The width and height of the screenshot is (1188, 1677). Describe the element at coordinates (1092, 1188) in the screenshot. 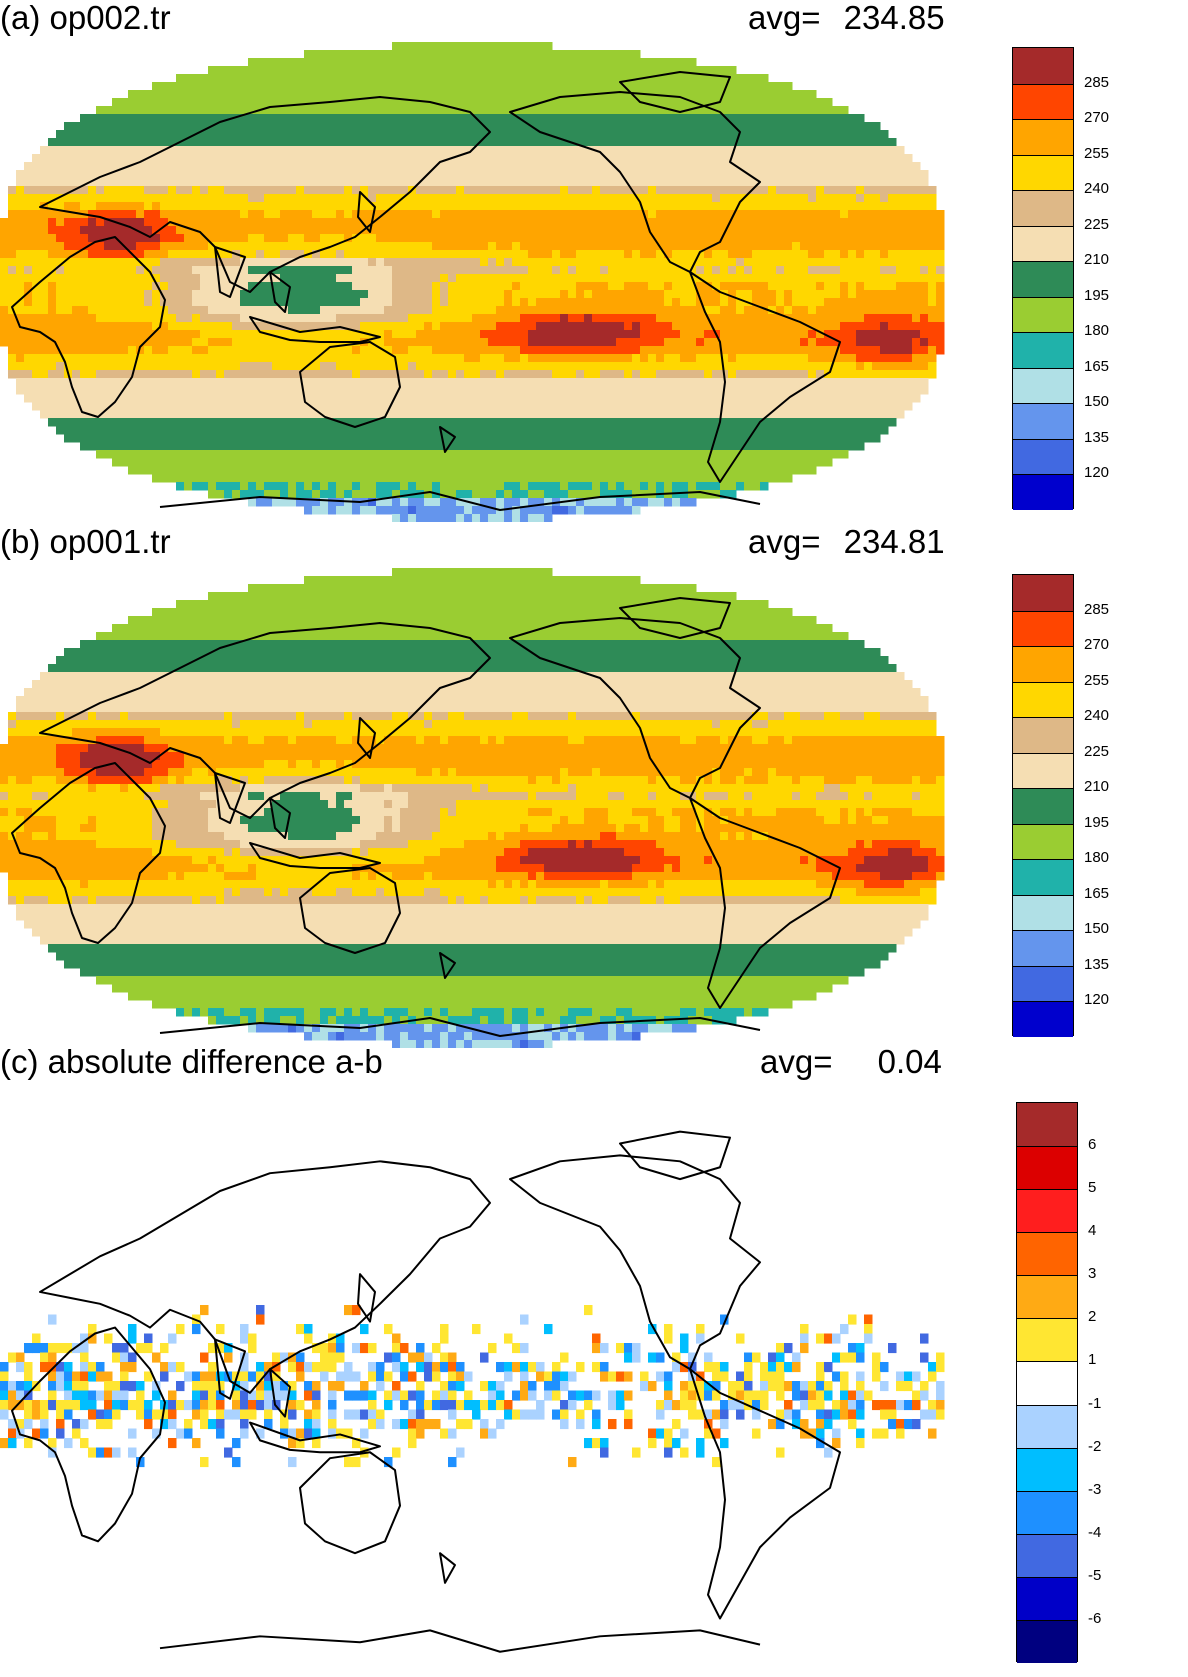

I see `colorbar-tick-label: 5` at that location.